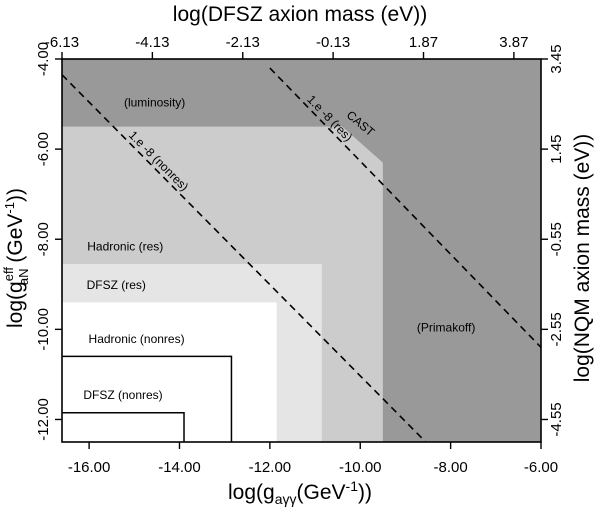  What do you see at coordinates (154, 102) in the screenshot?
I see `luminosity-label: (luminosity)` at bounding box center [154, 102].